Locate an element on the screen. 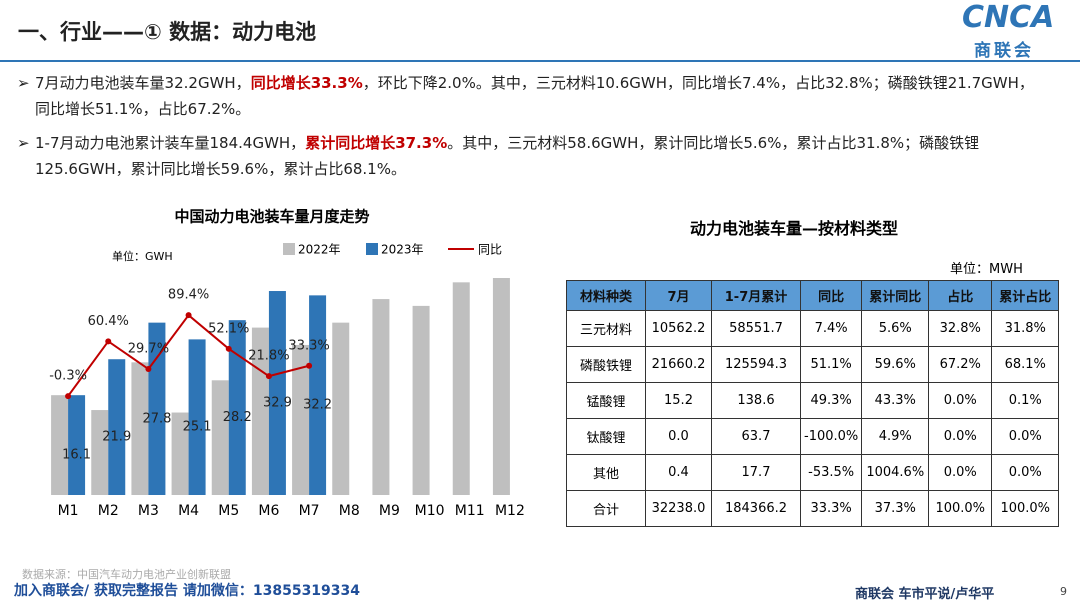  table-row: 合计 32238.0 184366.2 33.3% 37.3% 100.0% 100.0% is located at coordinates (813, 508).